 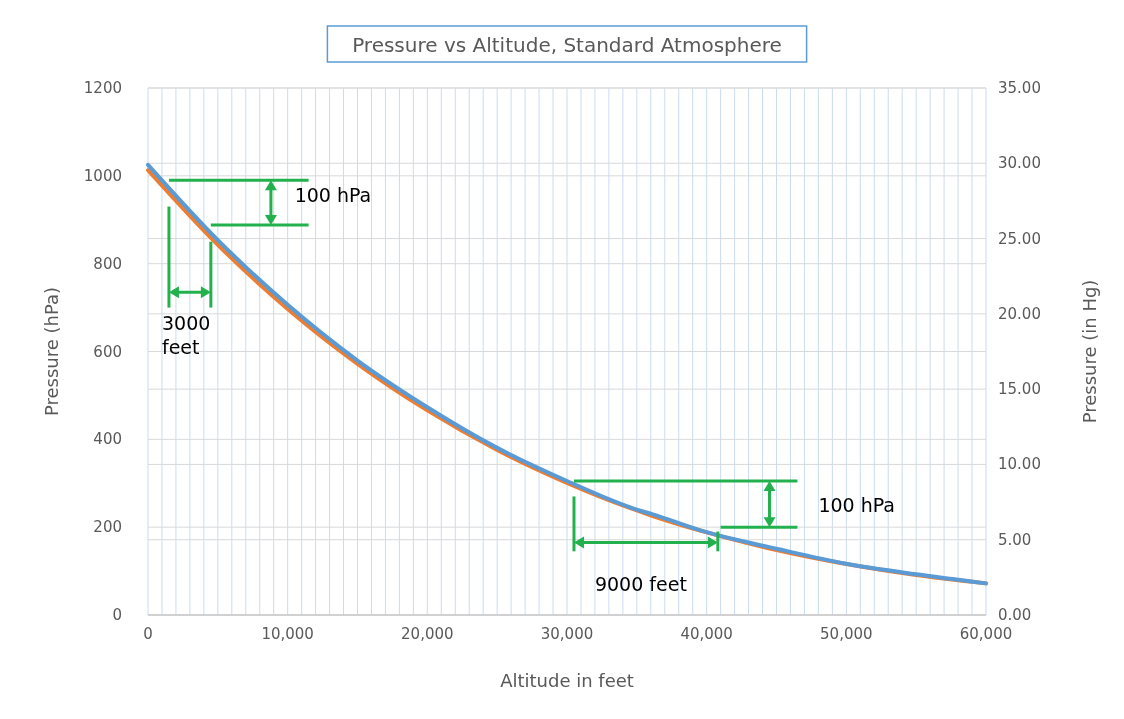 I want to click on y2-tick-label: 10.00, so click(x=1019, y=464).